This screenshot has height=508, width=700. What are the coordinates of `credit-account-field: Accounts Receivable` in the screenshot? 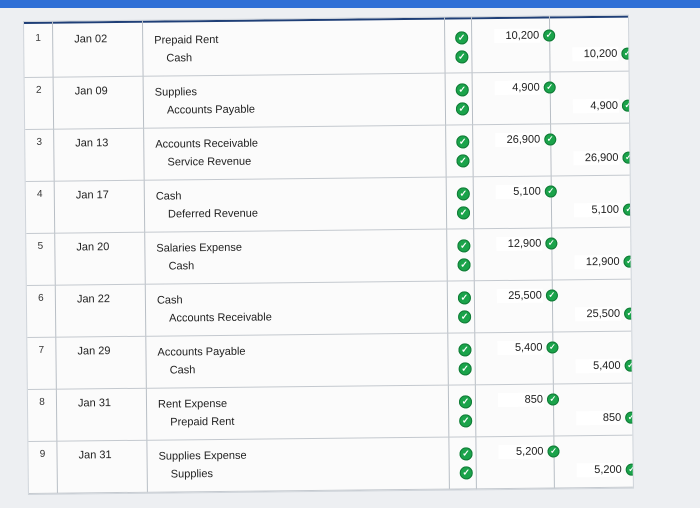 It's located at (220, 318).